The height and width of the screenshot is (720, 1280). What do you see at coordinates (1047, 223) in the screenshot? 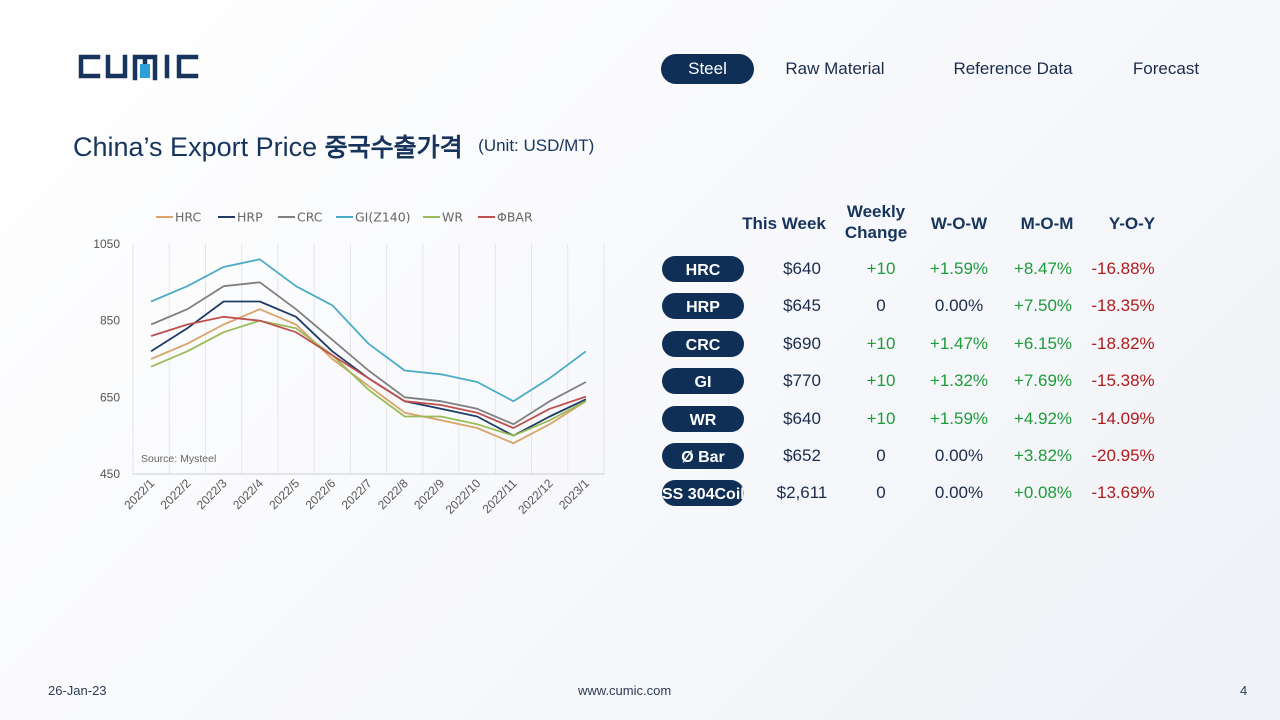
I see `header-mom: M-O-M` at bounding box center [1047, 223].